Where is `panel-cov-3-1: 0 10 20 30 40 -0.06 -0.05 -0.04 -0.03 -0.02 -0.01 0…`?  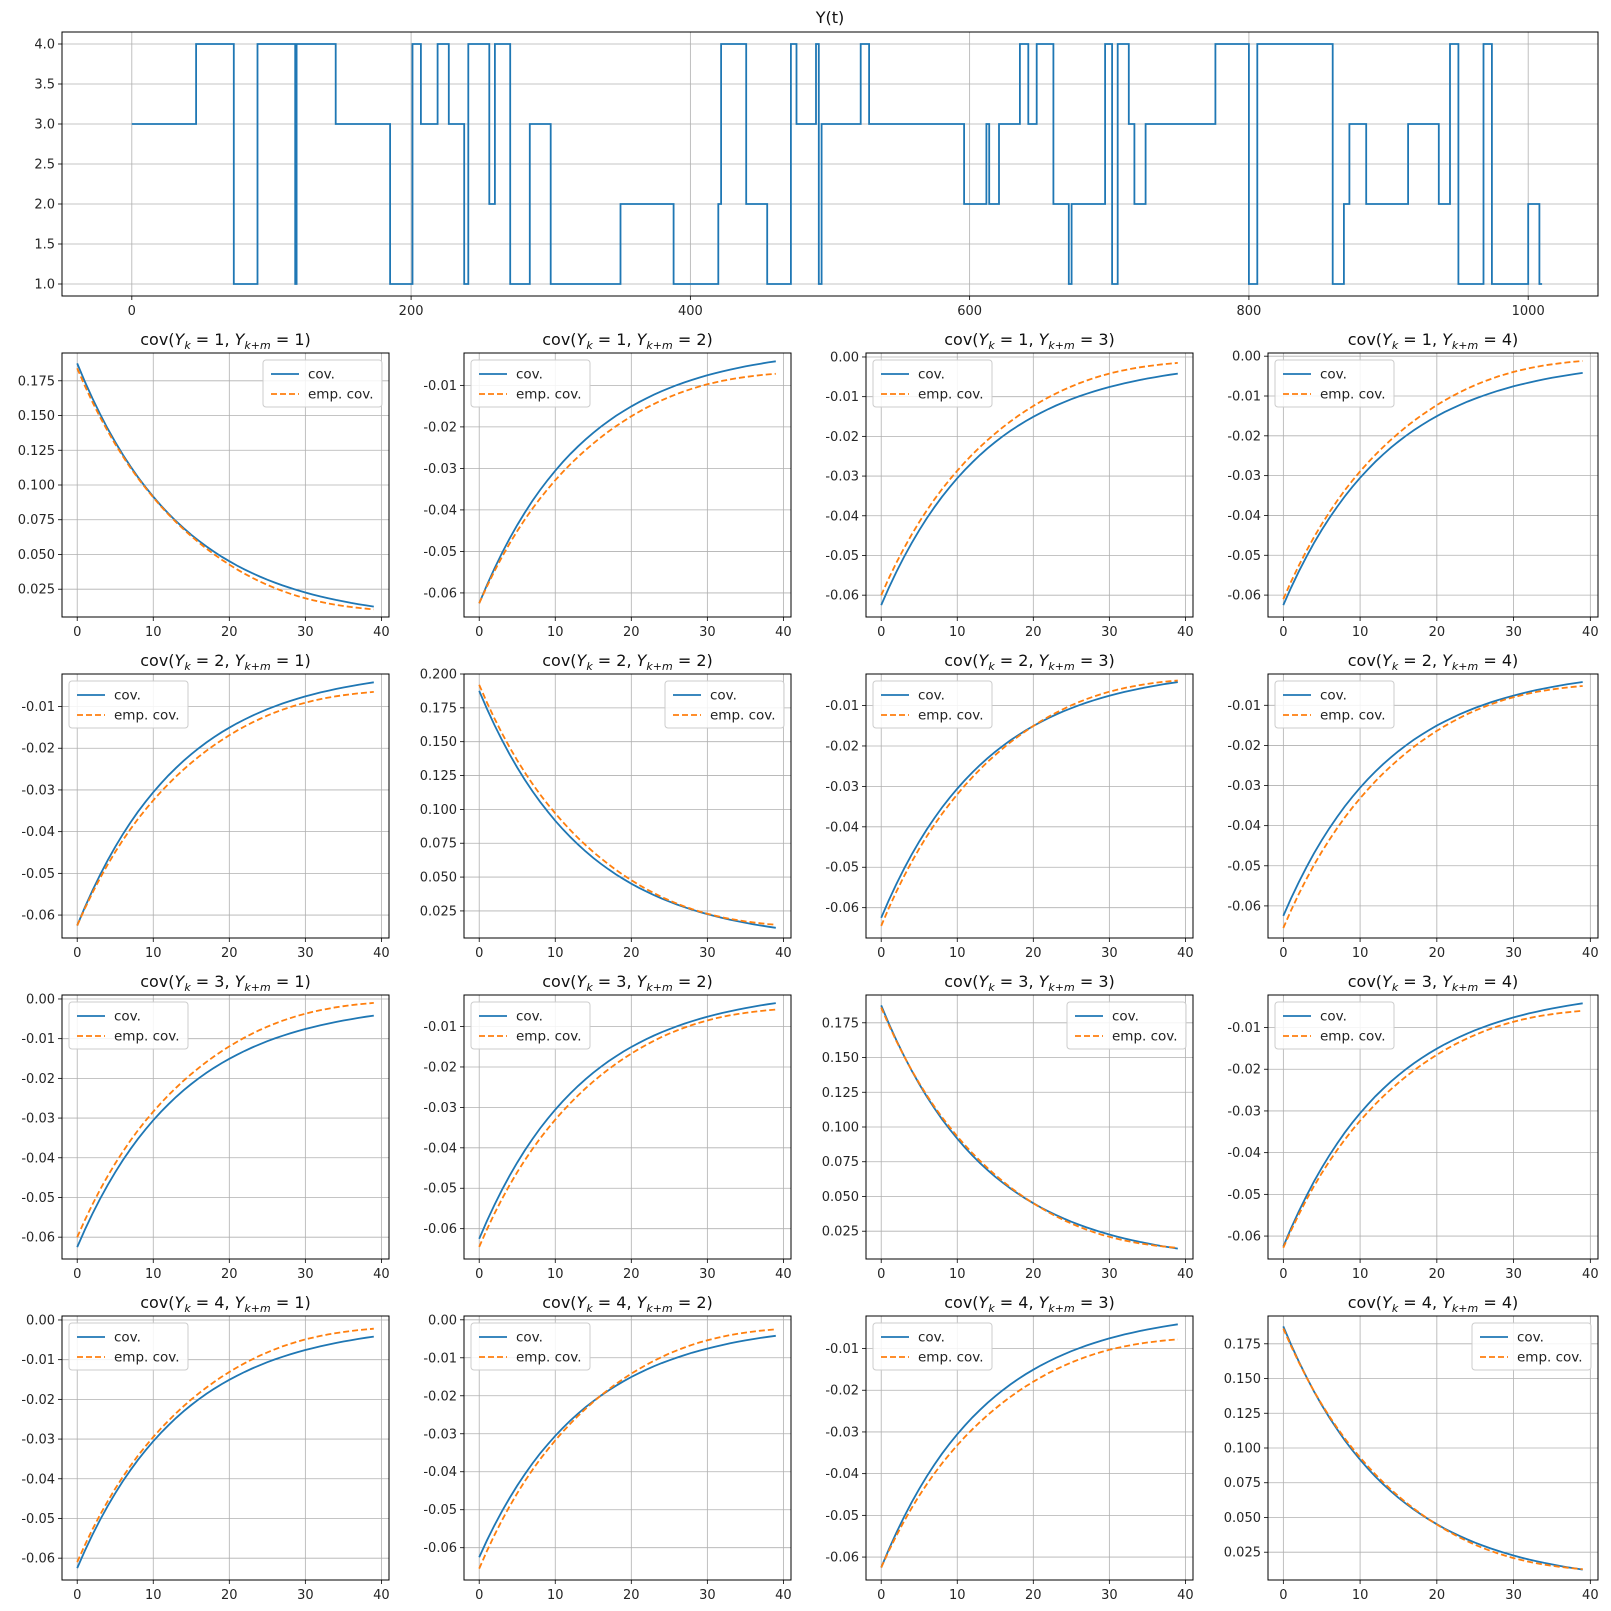 panel-cov-3-1: 0 10 20 30 40 -0.06 -0.05 -0.04 -0.03 -0.02 -0.01 0… is located at coordinates (205, 1127).